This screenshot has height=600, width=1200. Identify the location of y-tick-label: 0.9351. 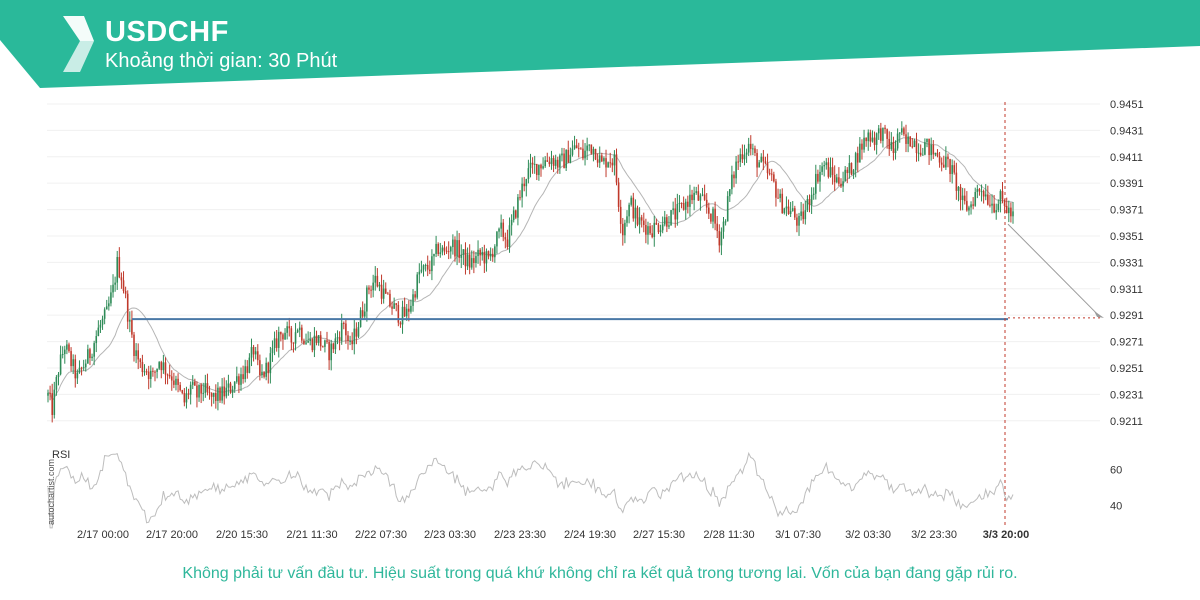
(1127, 237).